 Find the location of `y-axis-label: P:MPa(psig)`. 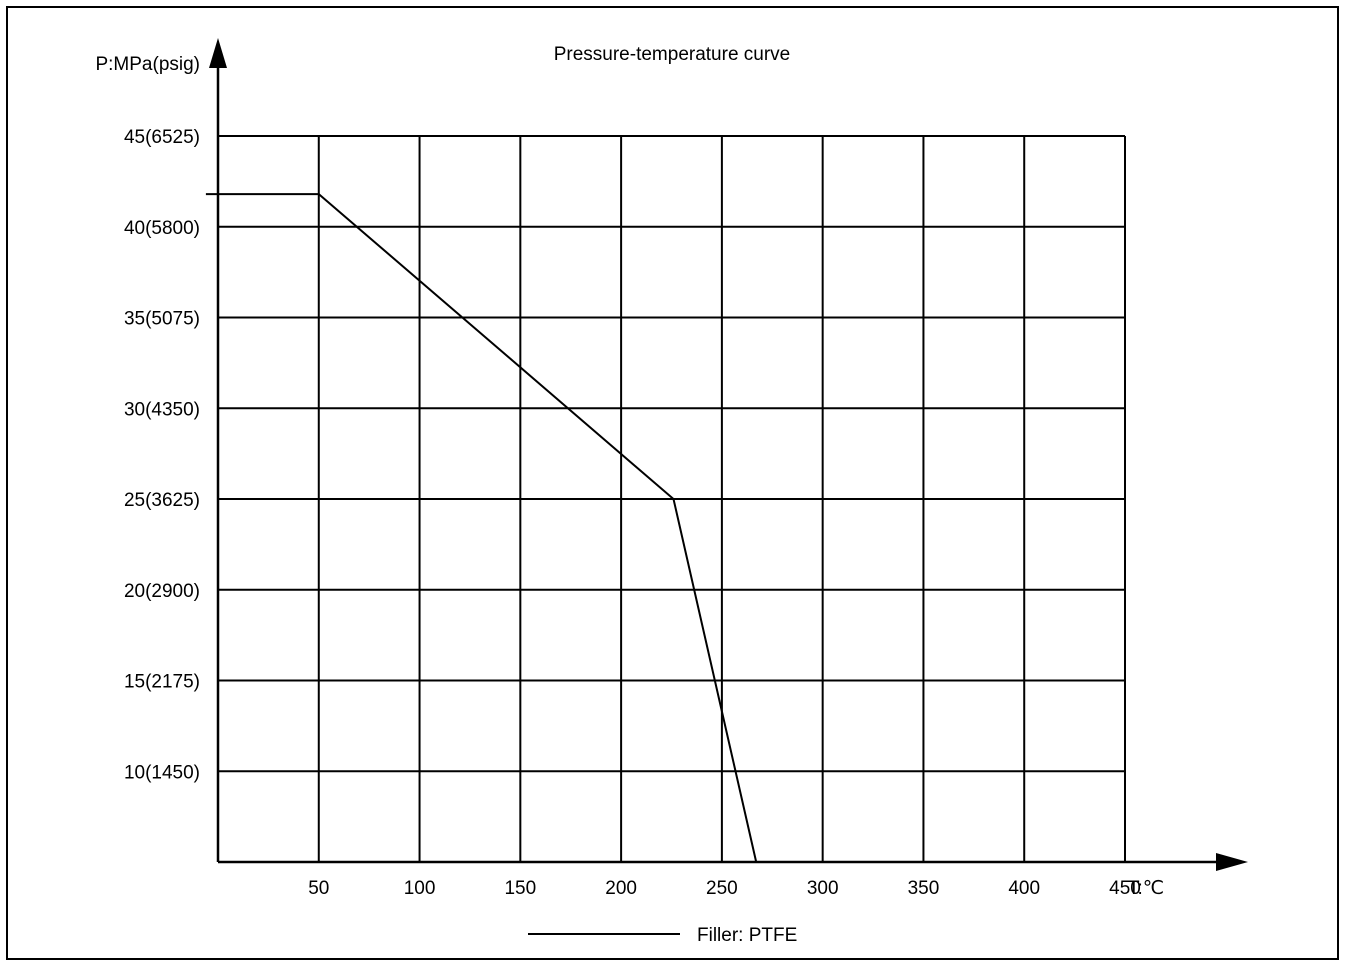

y-axis-label: P:MPa(psig) is located at coordinates (147, 64).